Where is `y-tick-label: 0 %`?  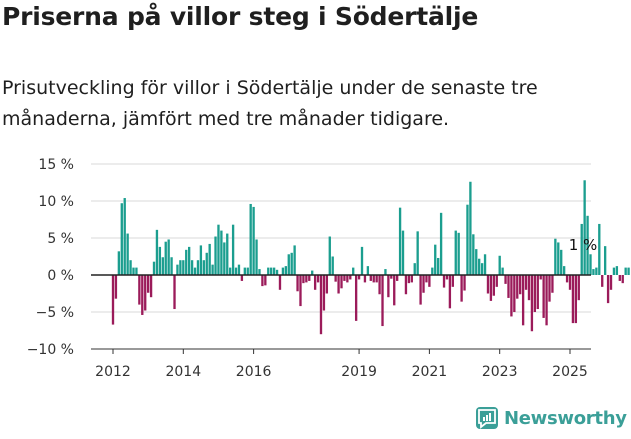 y-tick-label: 0 % is located at coordinates (60, 276).